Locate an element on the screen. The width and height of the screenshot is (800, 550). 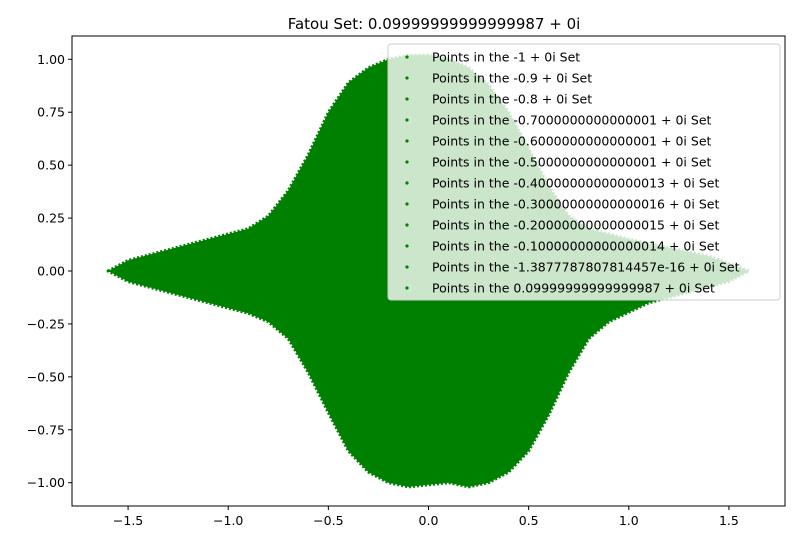
x-tick-label: −1.5 is located at coordinates (128, 520).